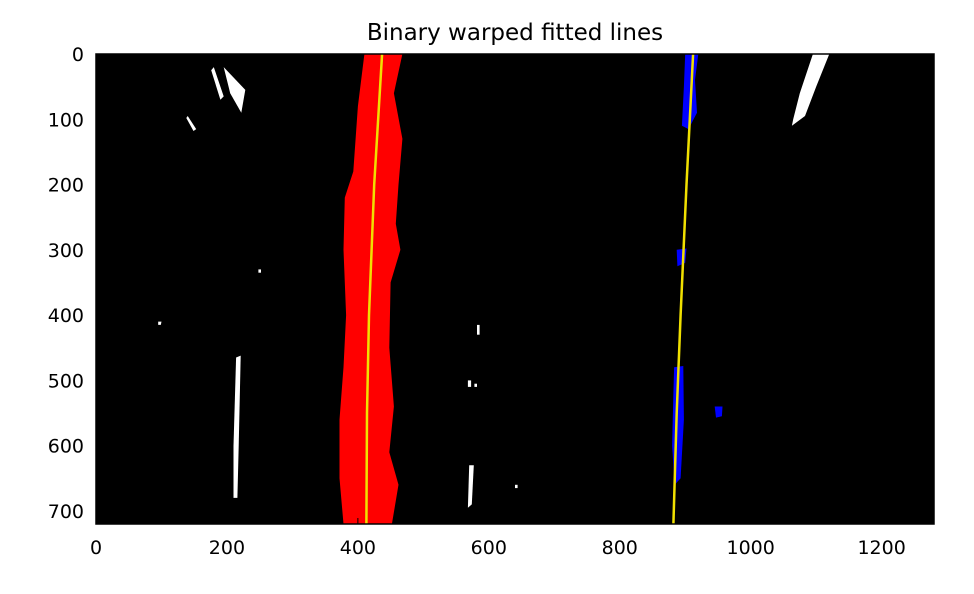  What do you see at coordinates (66, 316) in the screenshot?
I see `y-tick-label: 400` at bounding box center [66, 316].